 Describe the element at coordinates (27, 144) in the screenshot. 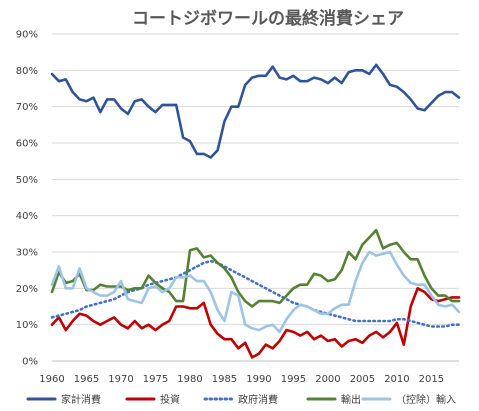

I see `y-tick-label: 60%` at that location.